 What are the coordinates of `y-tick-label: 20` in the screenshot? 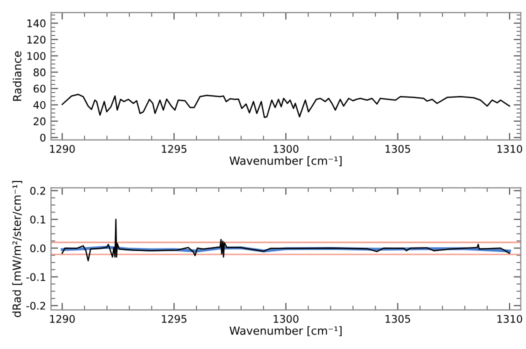 It's located at (40, 121).